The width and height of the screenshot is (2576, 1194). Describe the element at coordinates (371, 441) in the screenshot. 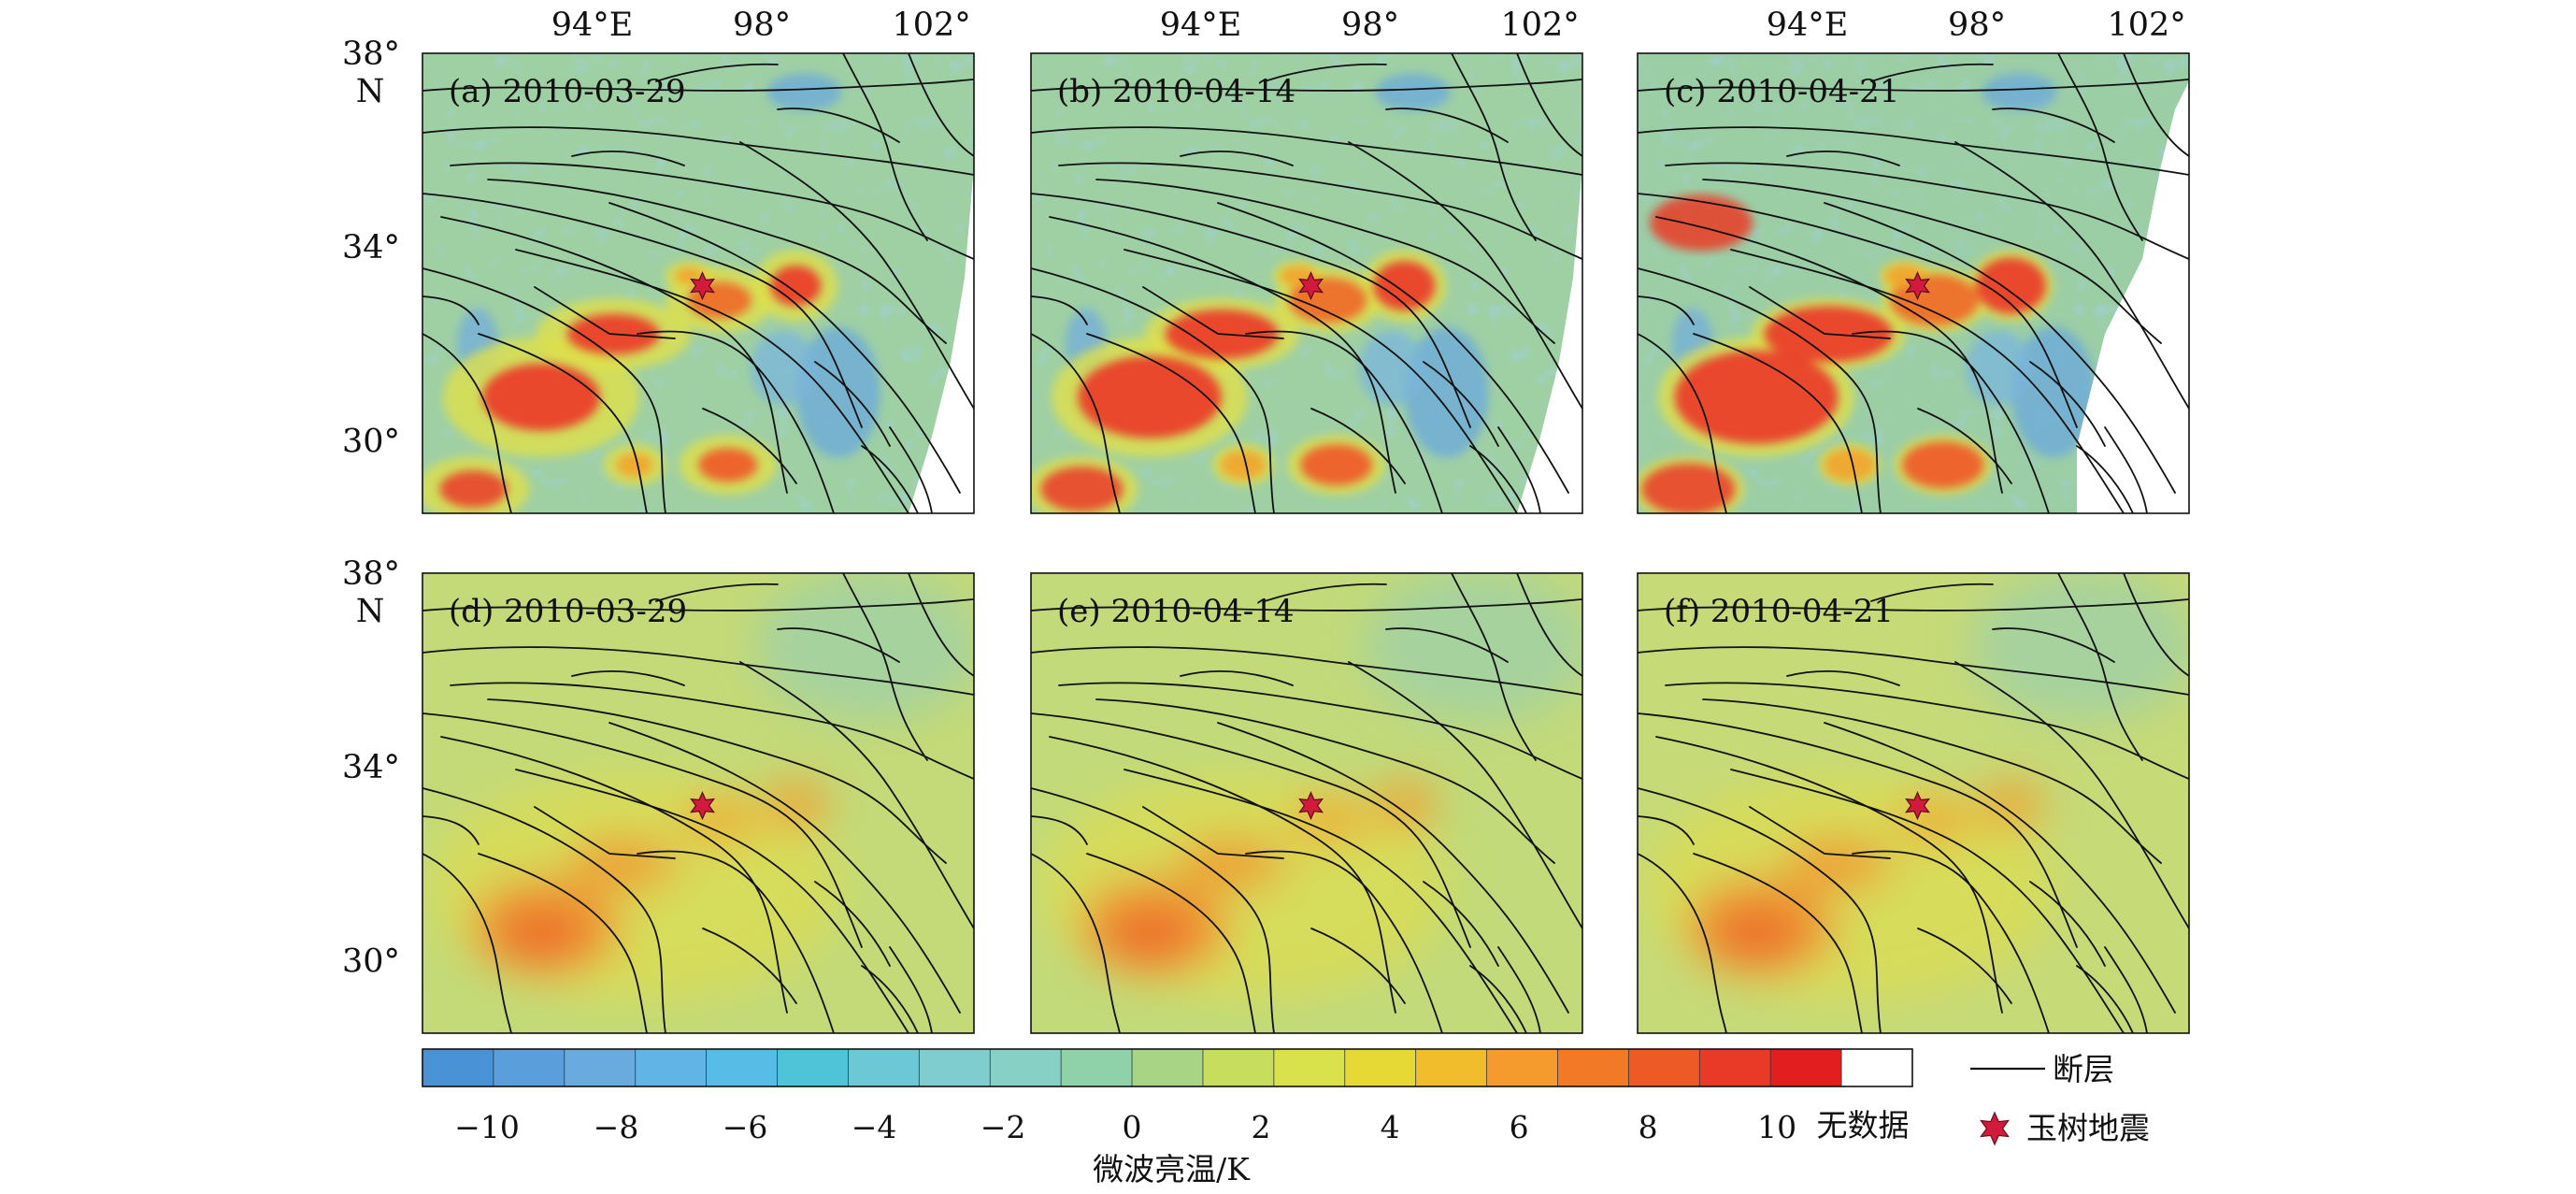

I see `lat-tick-label: 30°` at that location.